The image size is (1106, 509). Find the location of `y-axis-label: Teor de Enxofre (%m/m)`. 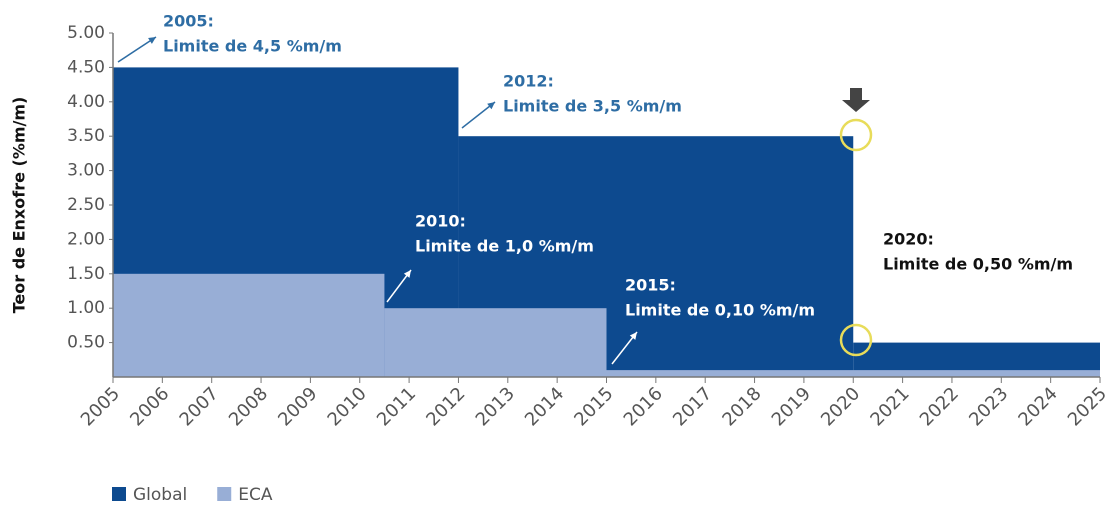

y-axis-label: Teor de Enxofre (%m/m) is located at coordinates (19, 205).